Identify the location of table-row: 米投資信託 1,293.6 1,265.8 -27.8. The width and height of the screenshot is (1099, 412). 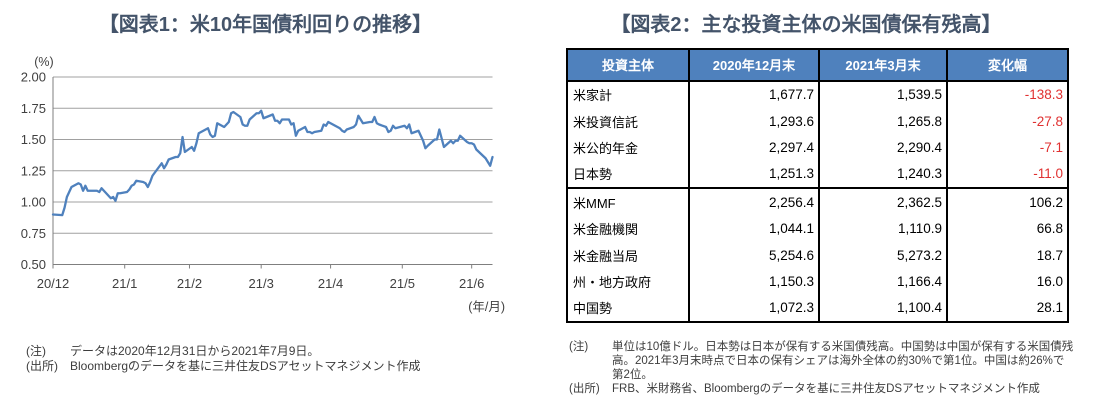
(817, 121).